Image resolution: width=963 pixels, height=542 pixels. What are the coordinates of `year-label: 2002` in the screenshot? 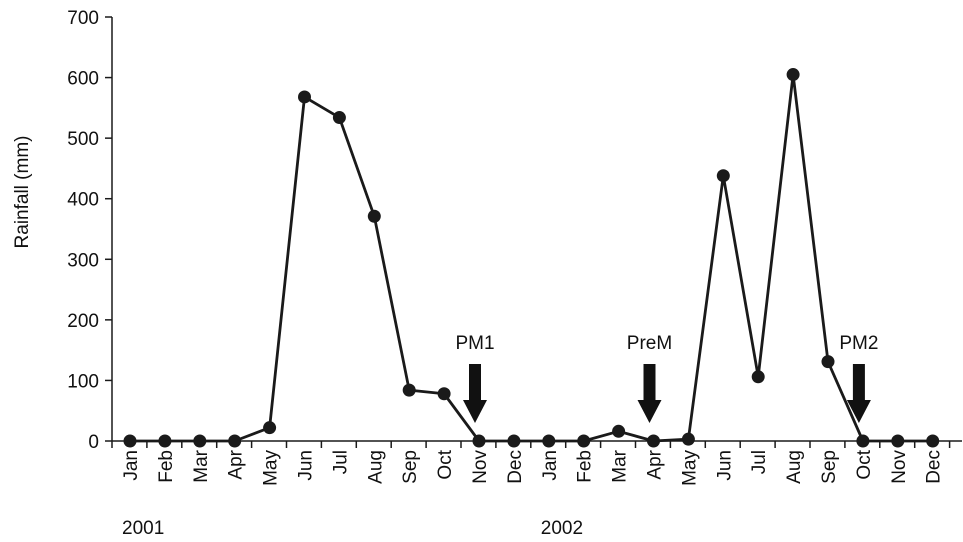 It's located at (562, 528).